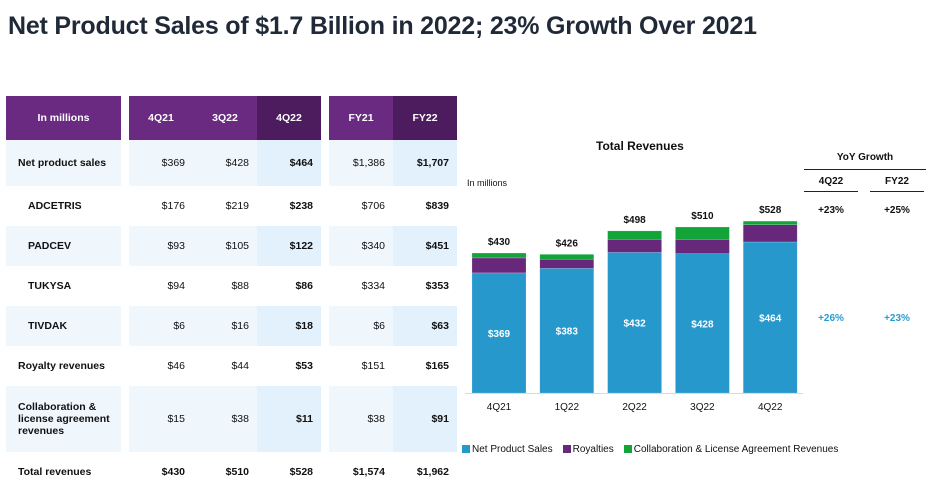 The height and width of the screenshot is (492, 930). I want to click on table-row: ADCETRIS $176 $219 $238 $706 $839, so click(231, 206).